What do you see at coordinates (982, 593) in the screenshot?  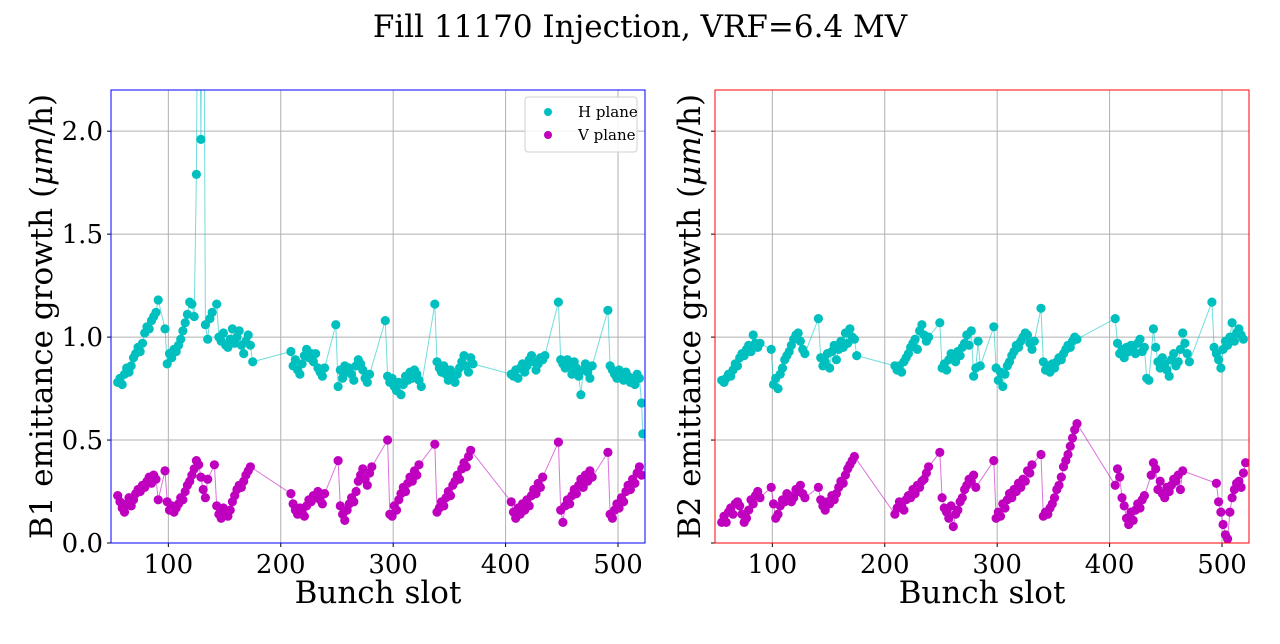 I see `x-axis-label: Bunch slot` at bounding box center [982, 593].